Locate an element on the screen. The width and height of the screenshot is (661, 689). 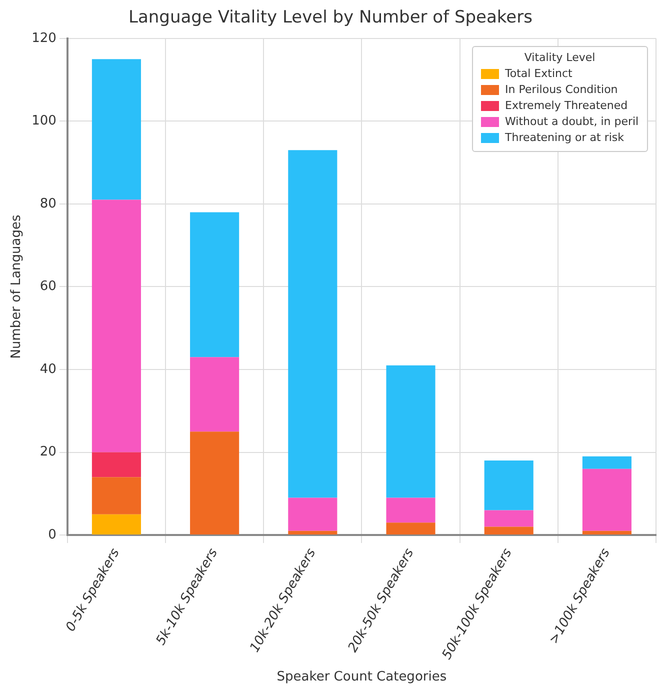
legend-label: Total Extinct is located at coordinates (538, 73).